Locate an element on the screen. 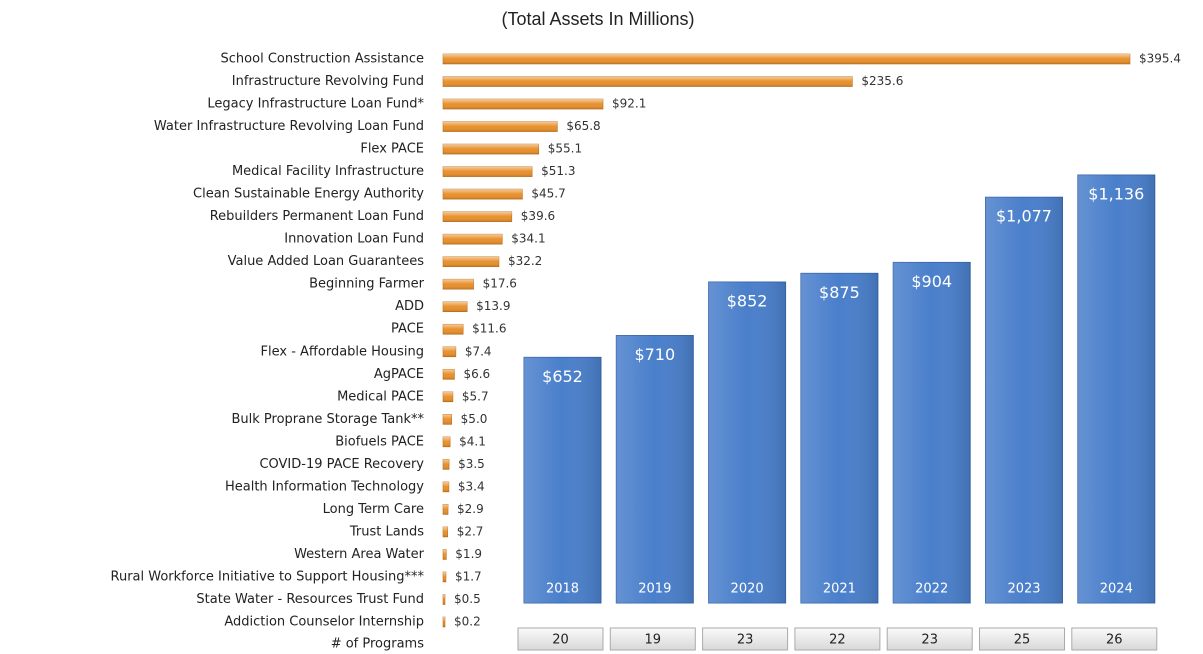  category-label: Medical PACE is located at coordinates (380, 396).